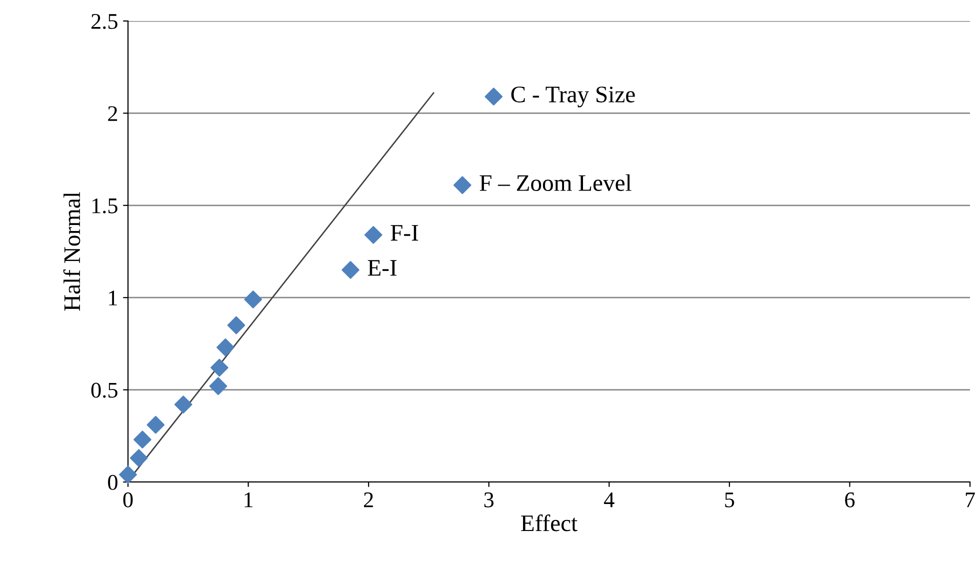  Describe the element at coordinates (556, 183) in the screenshot. I see `annotation: F – Zoom Level` at that location.